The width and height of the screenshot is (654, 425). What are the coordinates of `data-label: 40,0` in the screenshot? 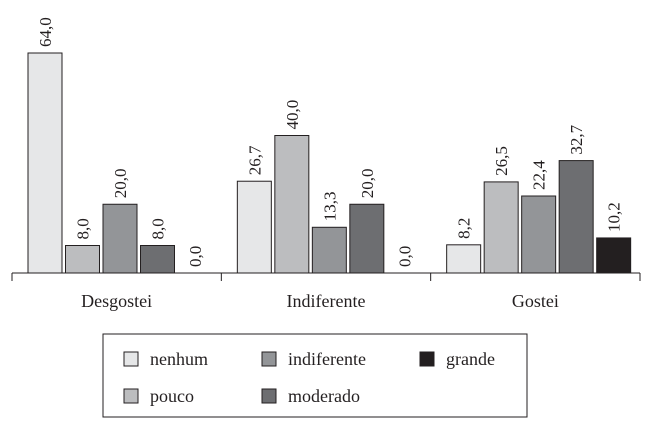 It's located at (292, 115).